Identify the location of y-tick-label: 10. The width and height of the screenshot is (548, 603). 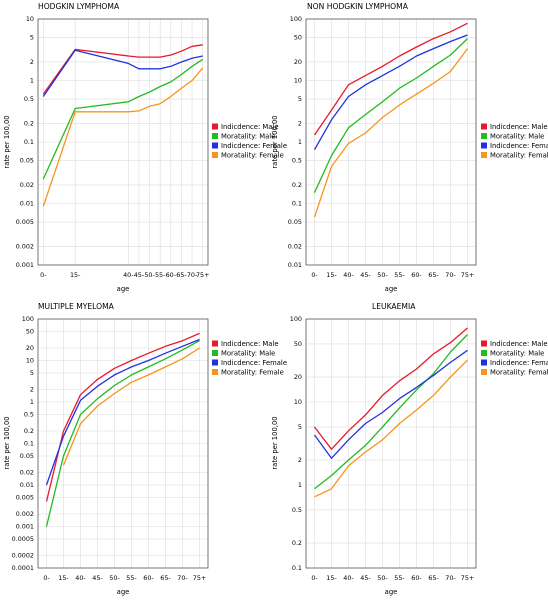
(30, 19).